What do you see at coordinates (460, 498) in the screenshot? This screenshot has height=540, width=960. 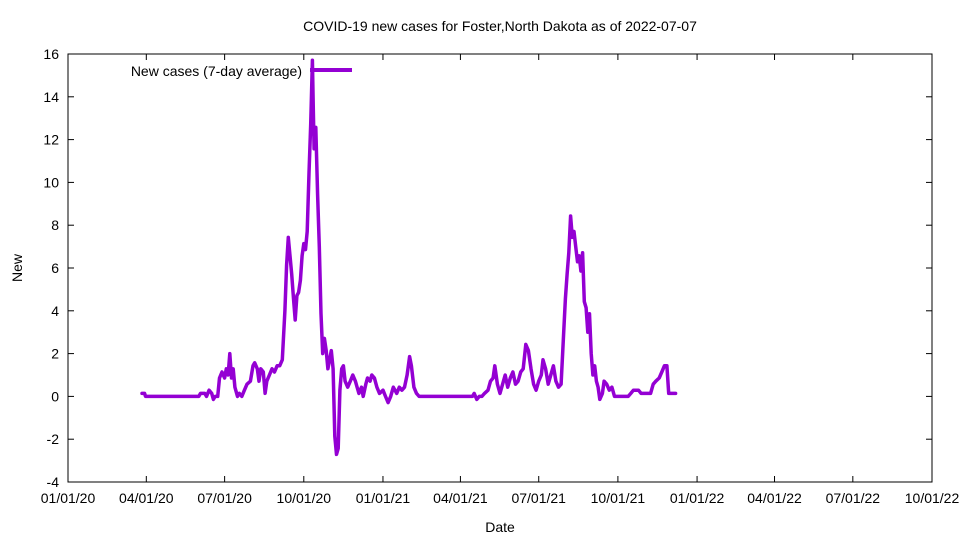 I see `x-tick-label: 04/01/21` at bounding box center [460, 498].